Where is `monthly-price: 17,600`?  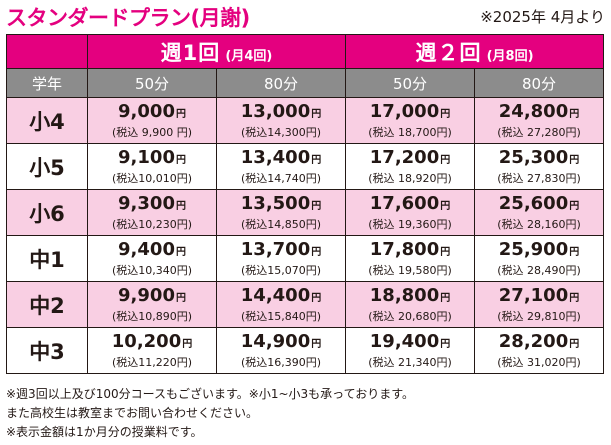
monthly-price: 17,600 is located at coordinates (404, 203).